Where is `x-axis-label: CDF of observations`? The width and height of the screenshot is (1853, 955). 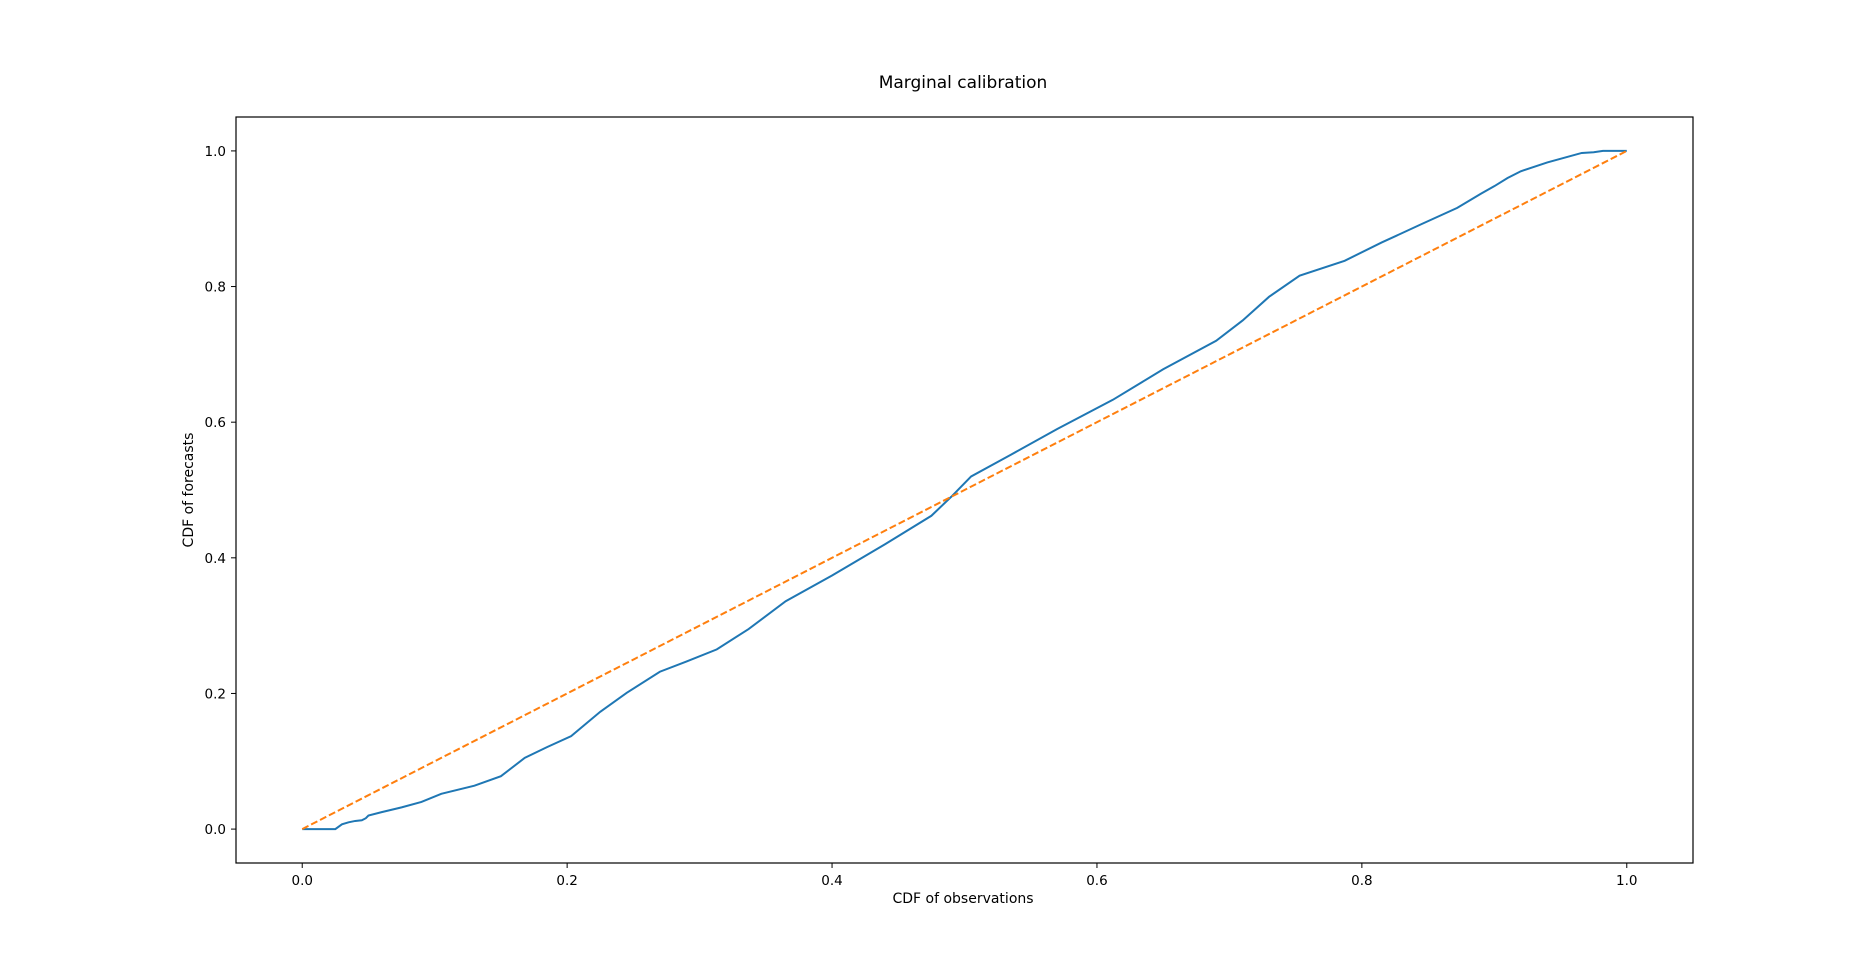
x-axis-label: CDF of observations is located at coordinates (962, 899).